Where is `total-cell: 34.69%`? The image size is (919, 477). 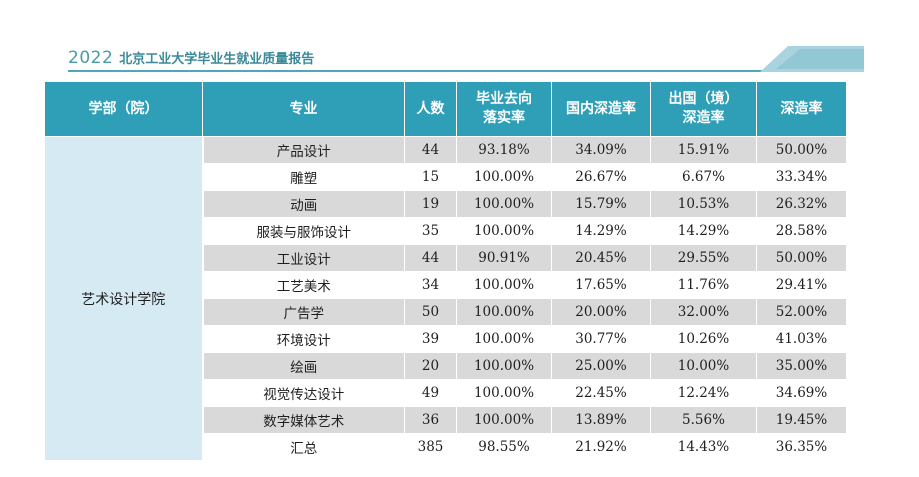
total-cell: 34.69% is located at coordinates (801, 393).